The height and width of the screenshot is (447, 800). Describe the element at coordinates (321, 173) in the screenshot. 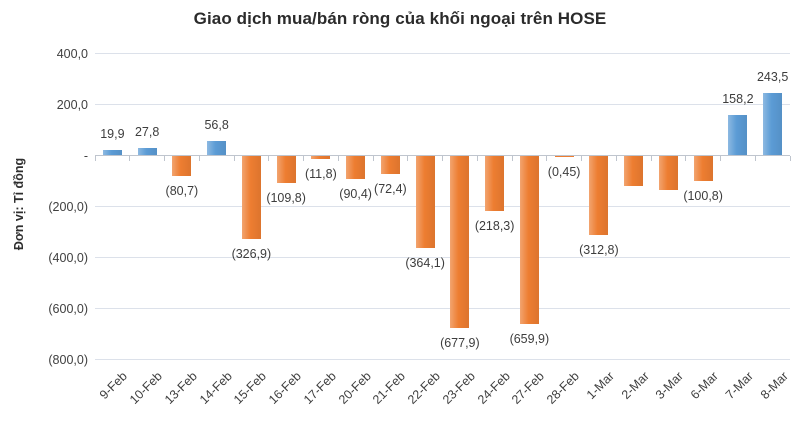

I see `bar-value-label: (11,8)` at that location.